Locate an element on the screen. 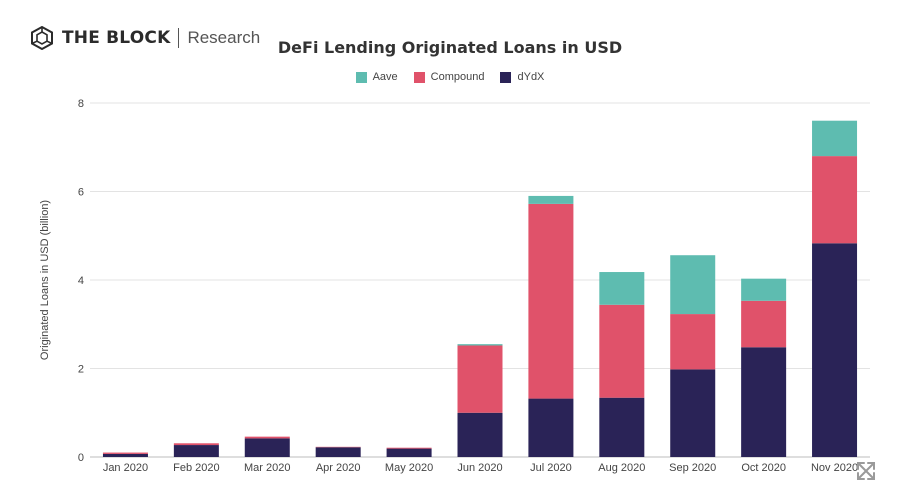 Image resolution: width=900 pixels, height=488 pixels. x-tick-label: Jun 2020 is located at coordinates (479, 468).